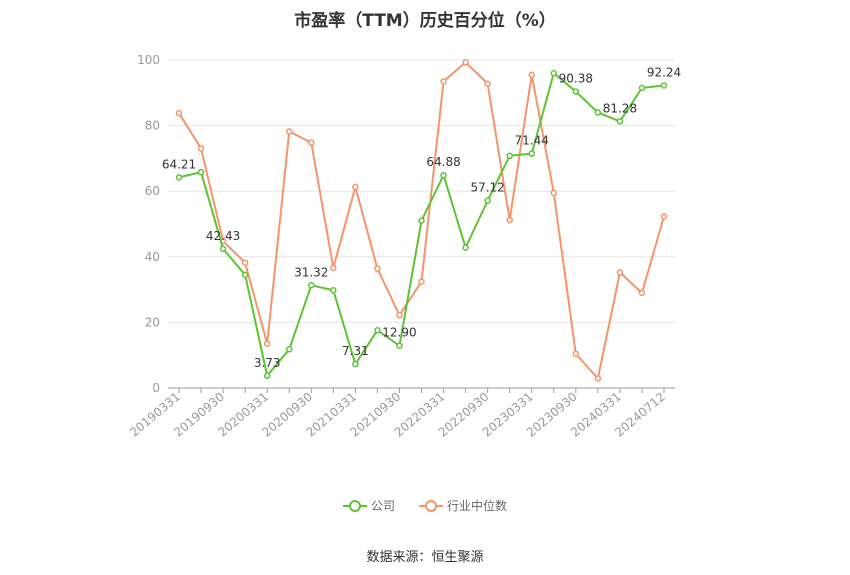 Image resolution: width=850 pixels, height=575 pixels. What do you see at coordinates (156, 388) in the screenshot?
I see `y-tick-label: 0` at bounding box center [156, 388].